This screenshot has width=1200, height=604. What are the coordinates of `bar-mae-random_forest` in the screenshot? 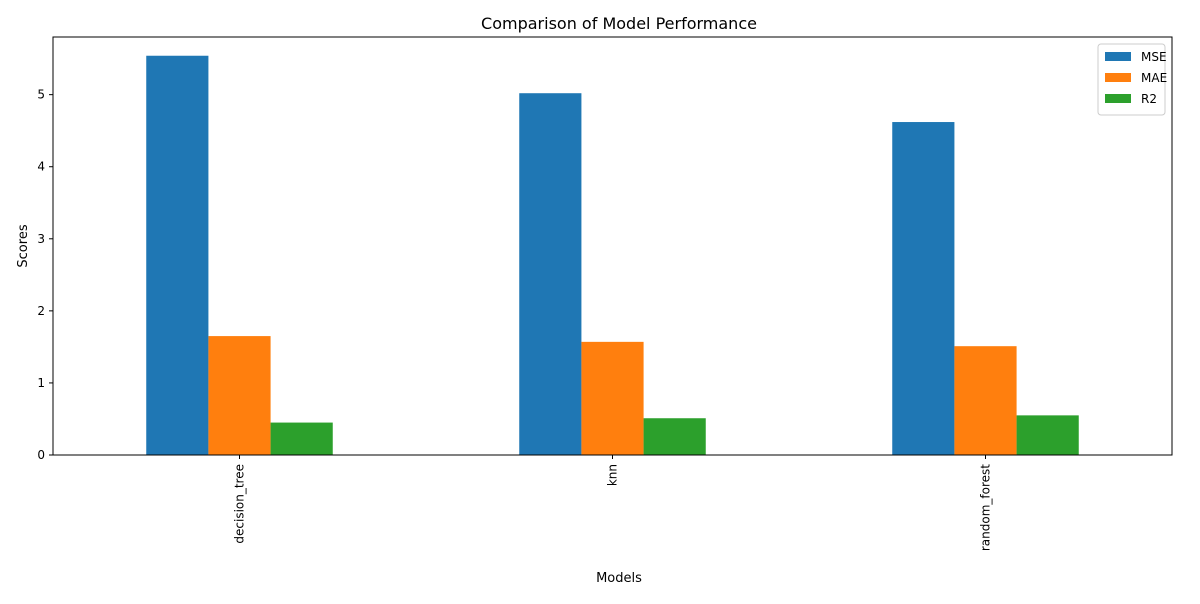 It's located at (985, 400).